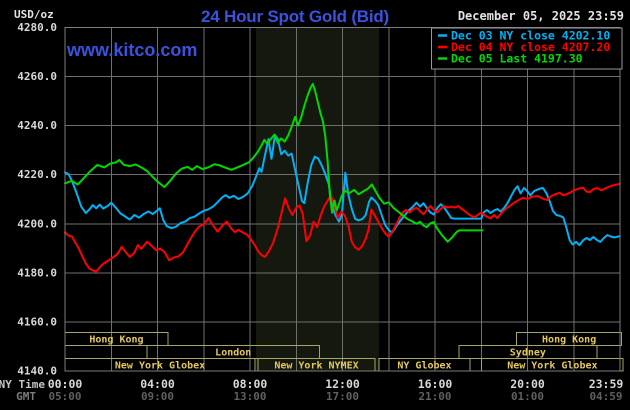 Image resolution: width=630 pixels, height=410 pixels. Describe the element at coordinates (64, 396) in the screenshot. I see `x-axis-label-gmt: 05:00` at that location.